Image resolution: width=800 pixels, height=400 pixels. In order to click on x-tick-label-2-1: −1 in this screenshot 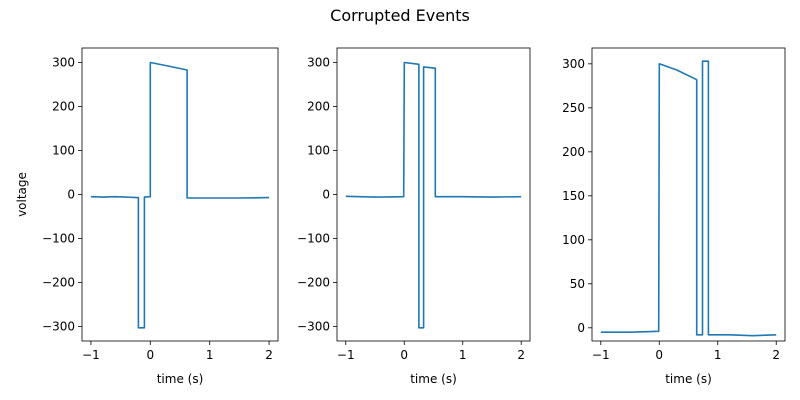, I will do `click(346, 355)`.